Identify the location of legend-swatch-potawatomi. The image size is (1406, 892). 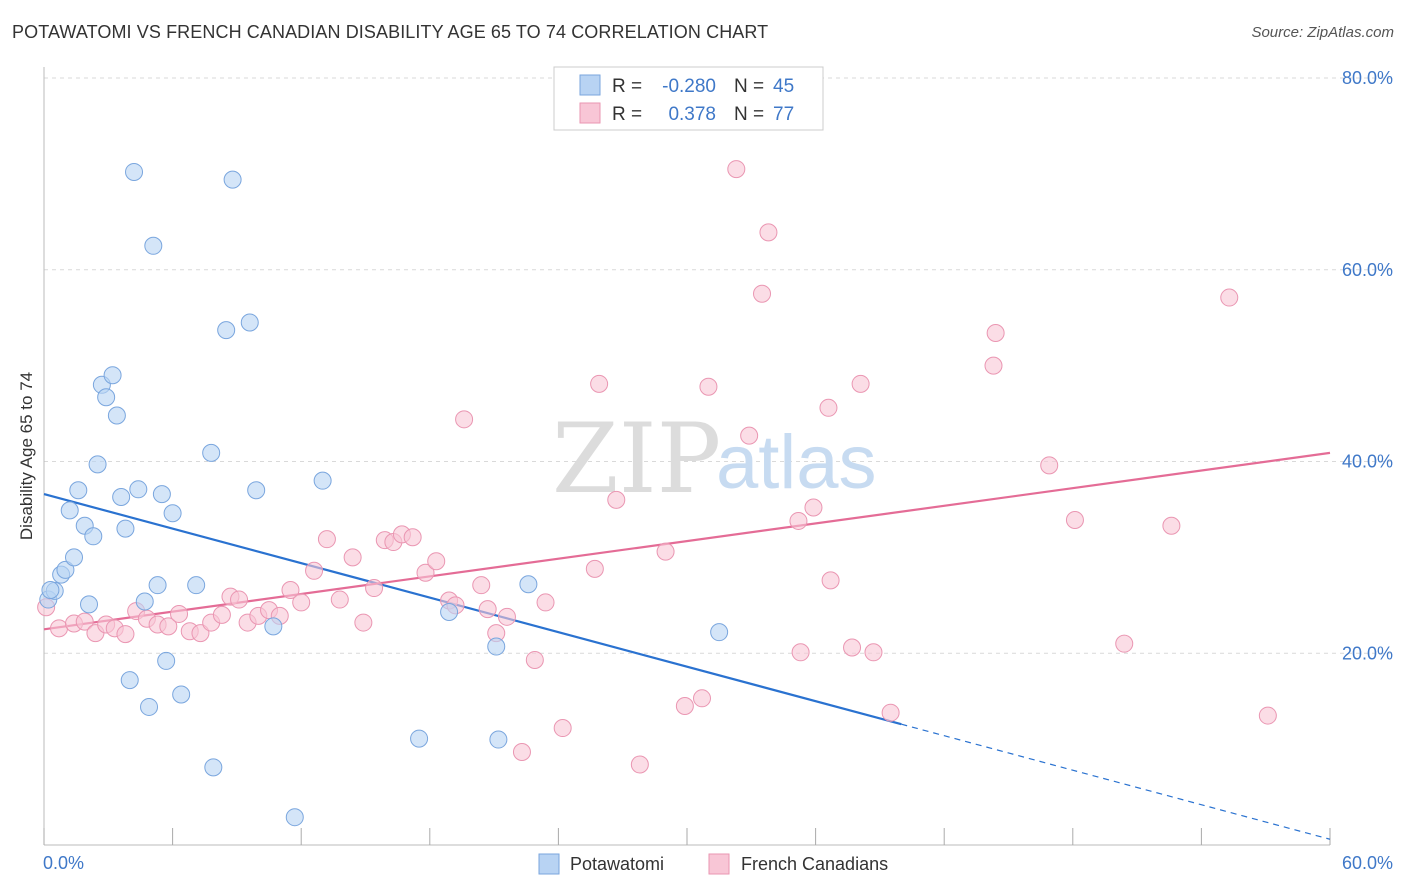
(590, 85).